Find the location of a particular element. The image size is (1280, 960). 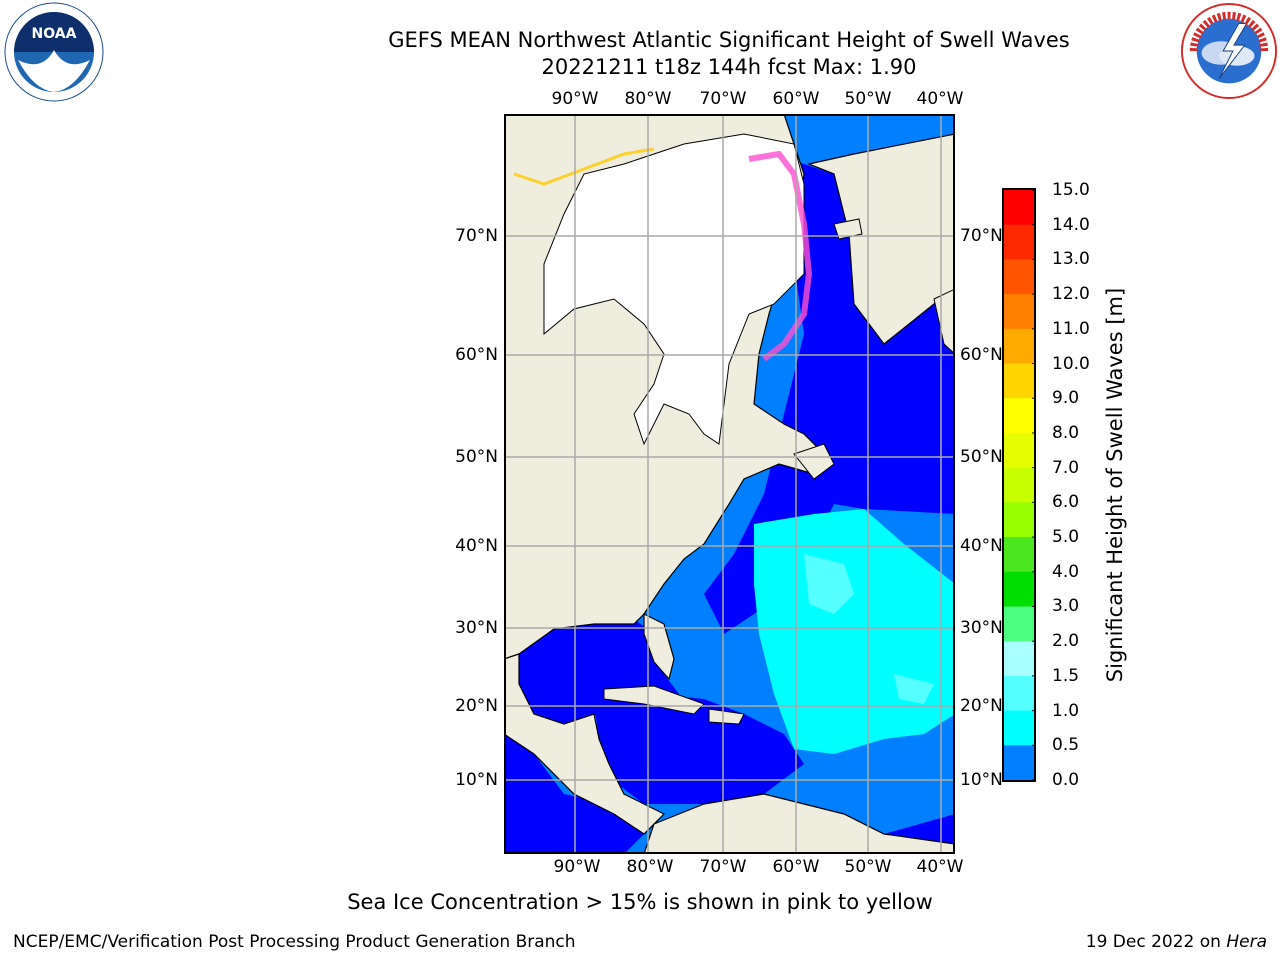

lon-tick-bottom-70w: 70°W is located at coordinates (723, 867).